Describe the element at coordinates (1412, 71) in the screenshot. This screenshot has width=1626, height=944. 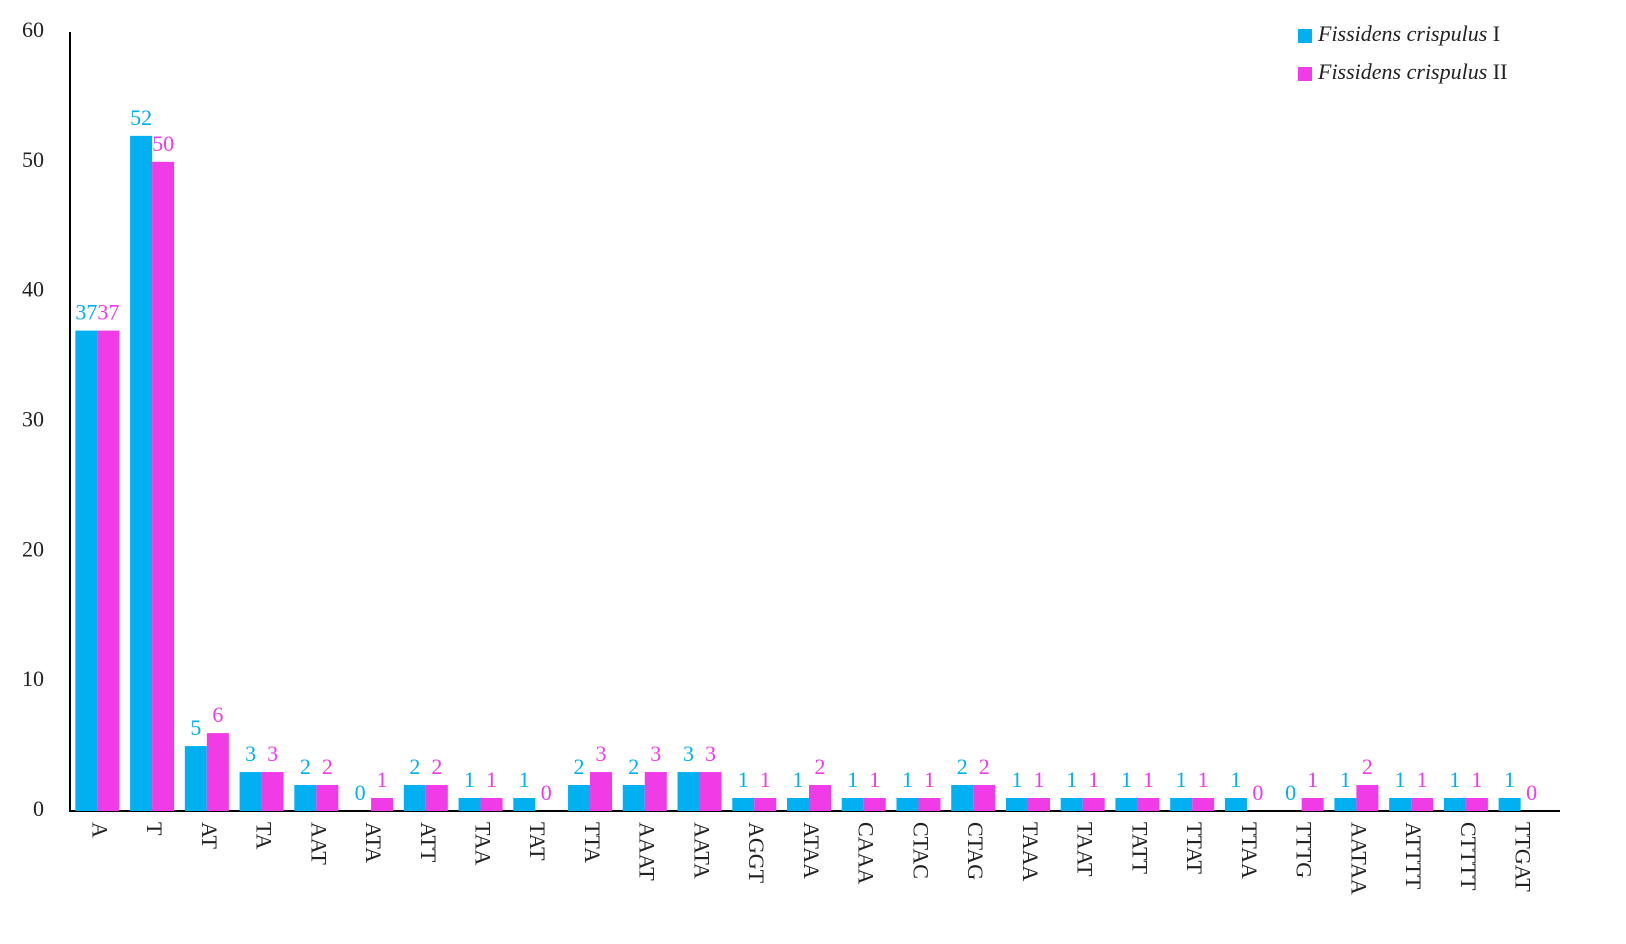
I see `legend-label: Fissidens crispulus II` at that location.